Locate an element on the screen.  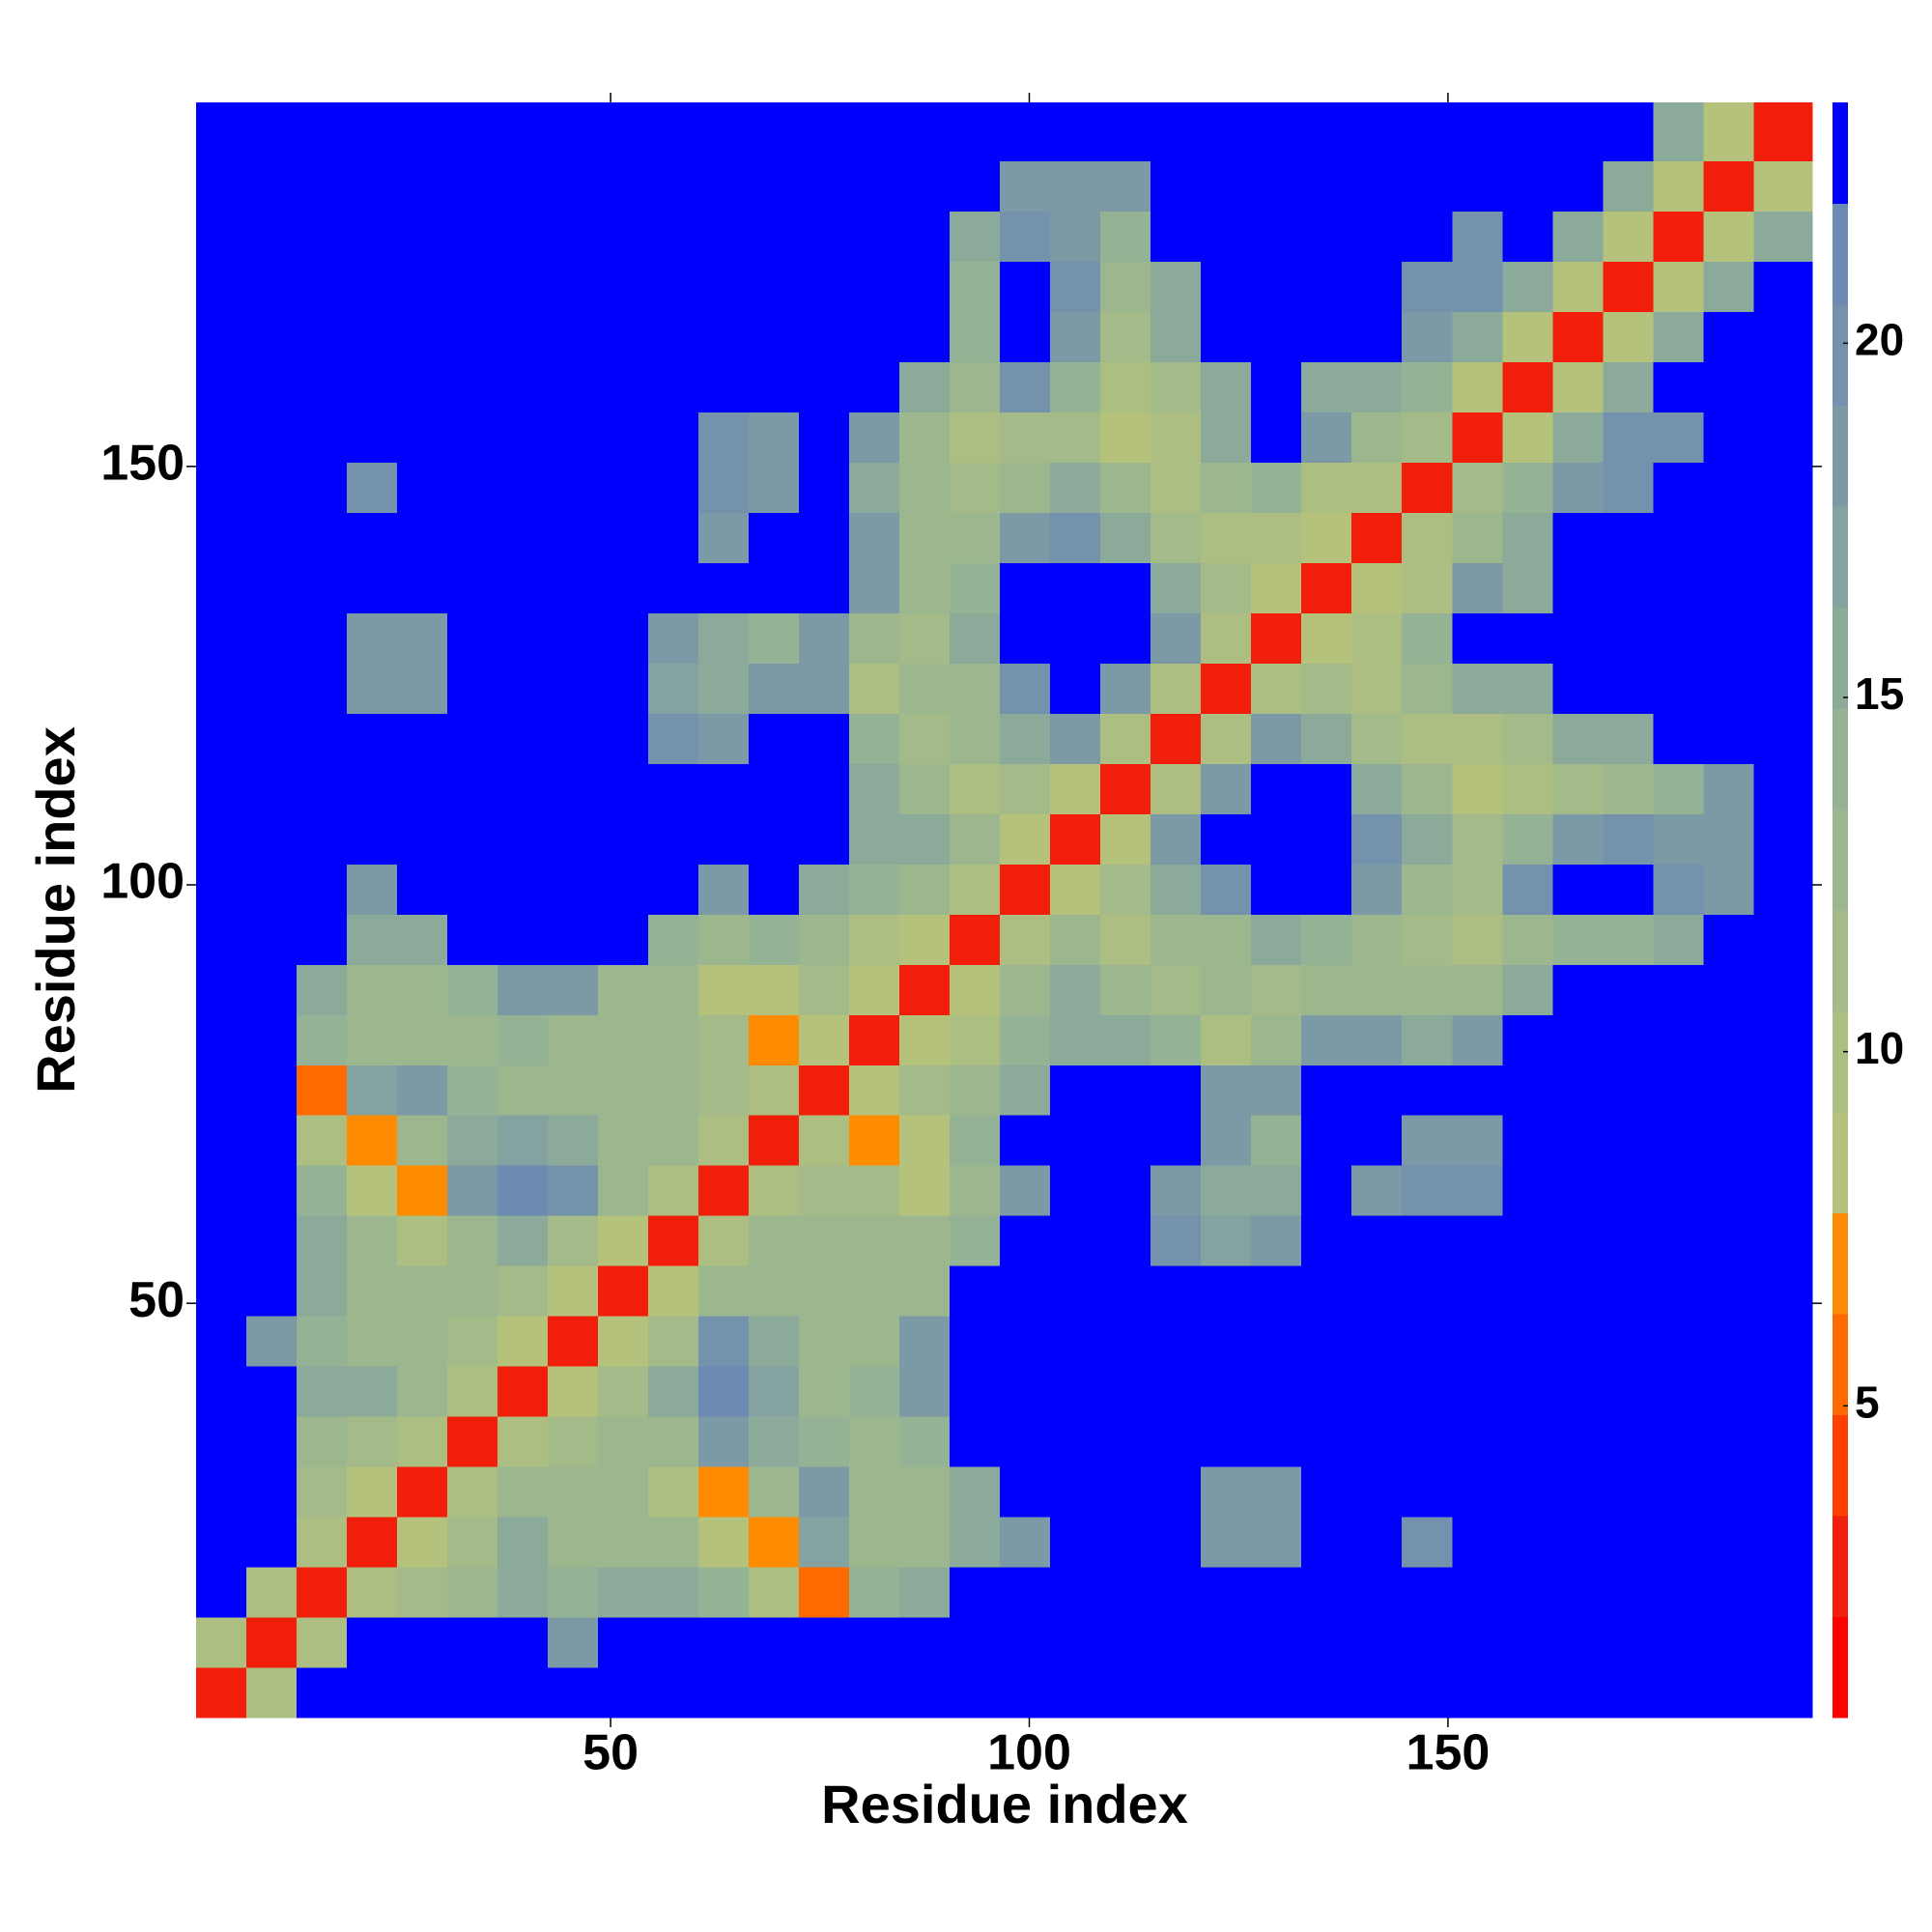
y-tick-label: 150 is located at coordinates (142, 464).